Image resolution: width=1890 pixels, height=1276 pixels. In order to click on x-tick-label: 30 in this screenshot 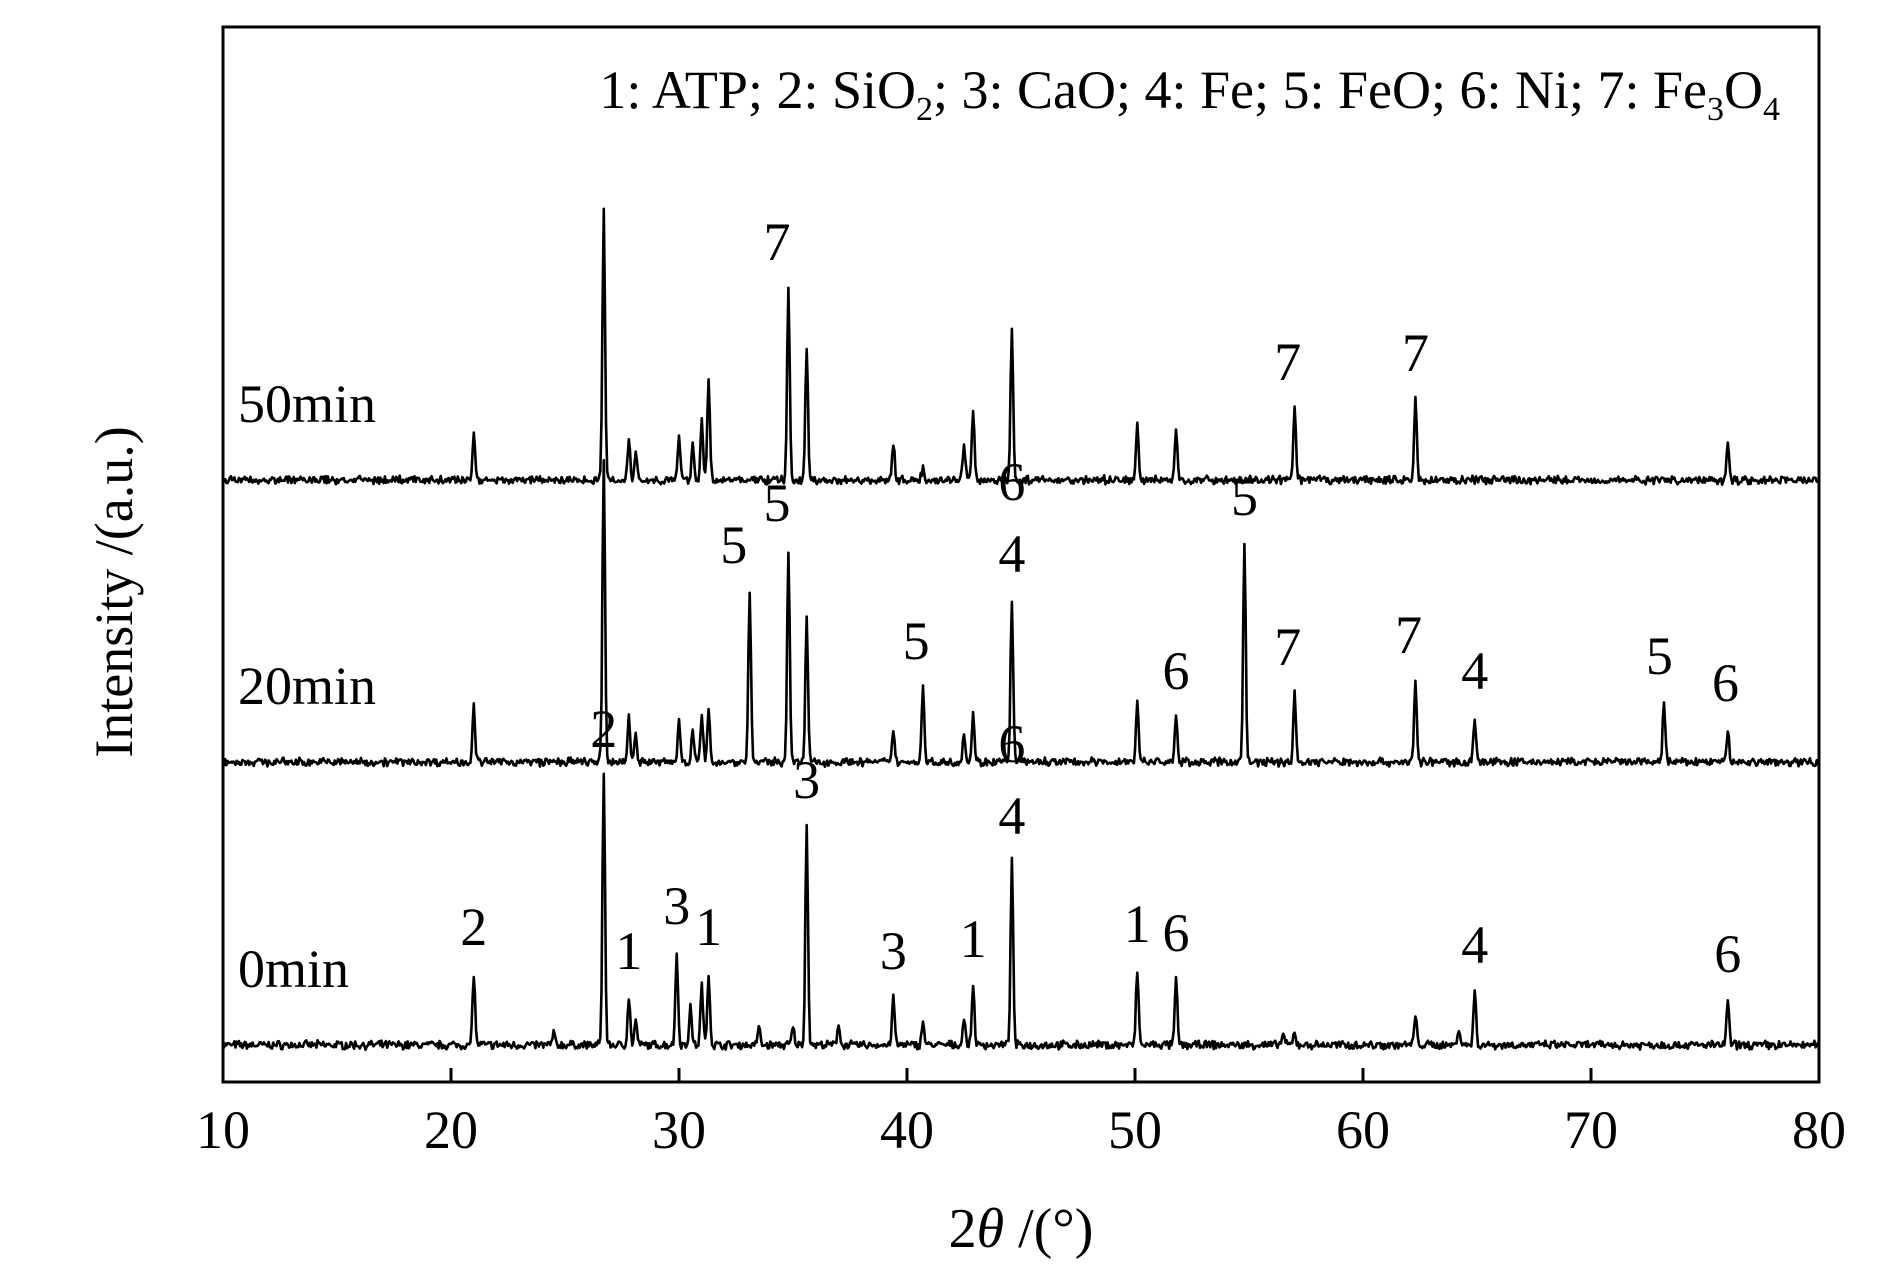, I will do `click(679, 1130)`.